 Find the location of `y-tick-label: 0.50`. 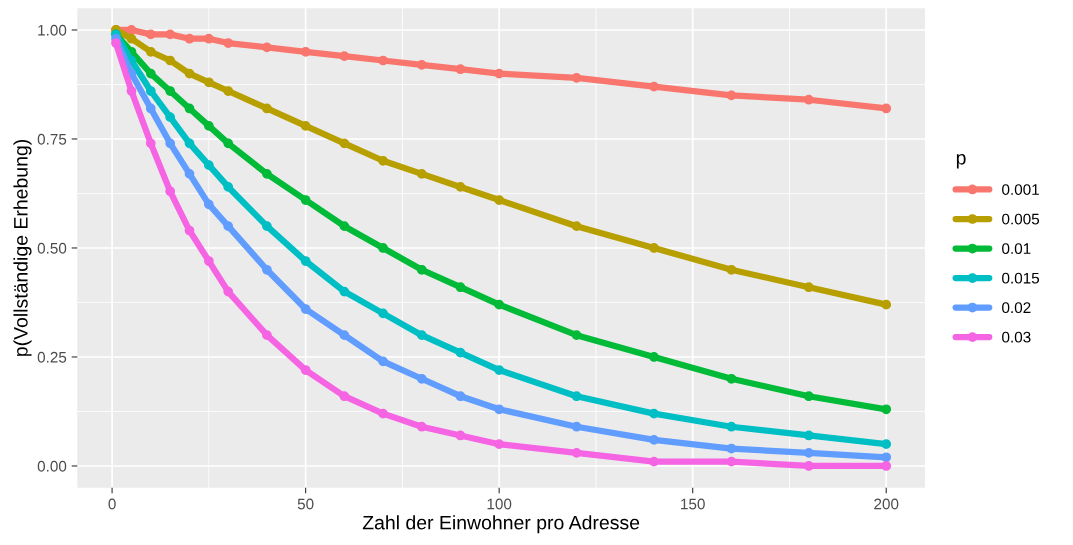

y-tick-label: 0.50 is located at coordinates (52, 248).